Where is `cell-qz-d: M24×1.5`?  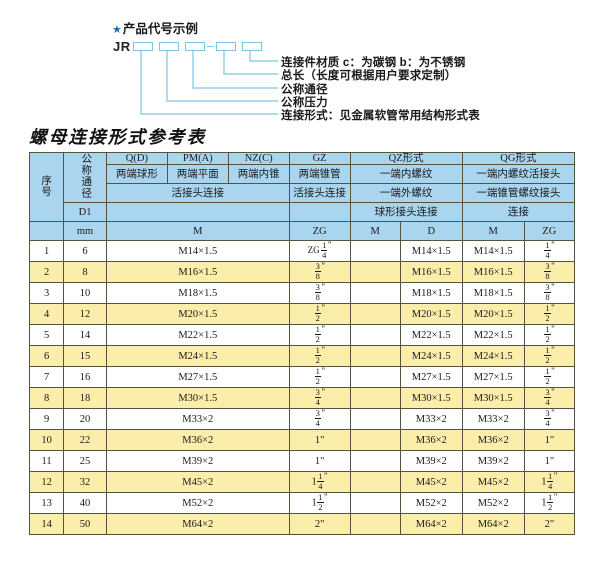
cell-qz-d: M24×1.5 is located at coordinates (431, 356).